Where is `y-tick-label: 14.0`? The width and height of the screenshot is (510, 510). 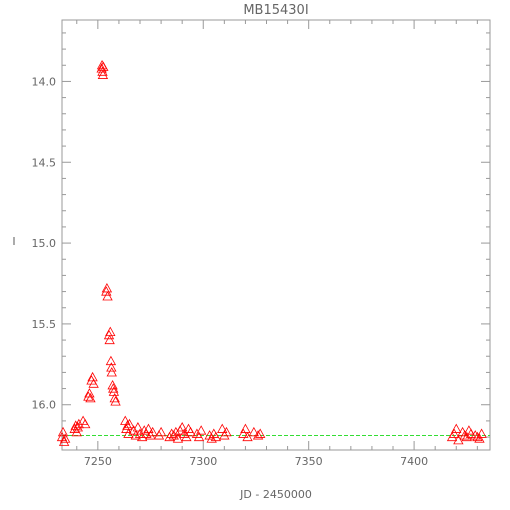
y-tick-label: 14.0 is located at coordinates (44, 81).